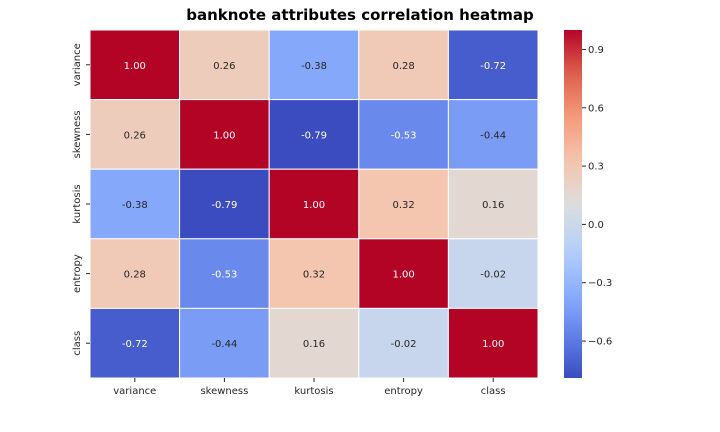 This screenshot has height=432, width=720. I want to click on colorbar-tick-label: 0.0, so click(596, 225).